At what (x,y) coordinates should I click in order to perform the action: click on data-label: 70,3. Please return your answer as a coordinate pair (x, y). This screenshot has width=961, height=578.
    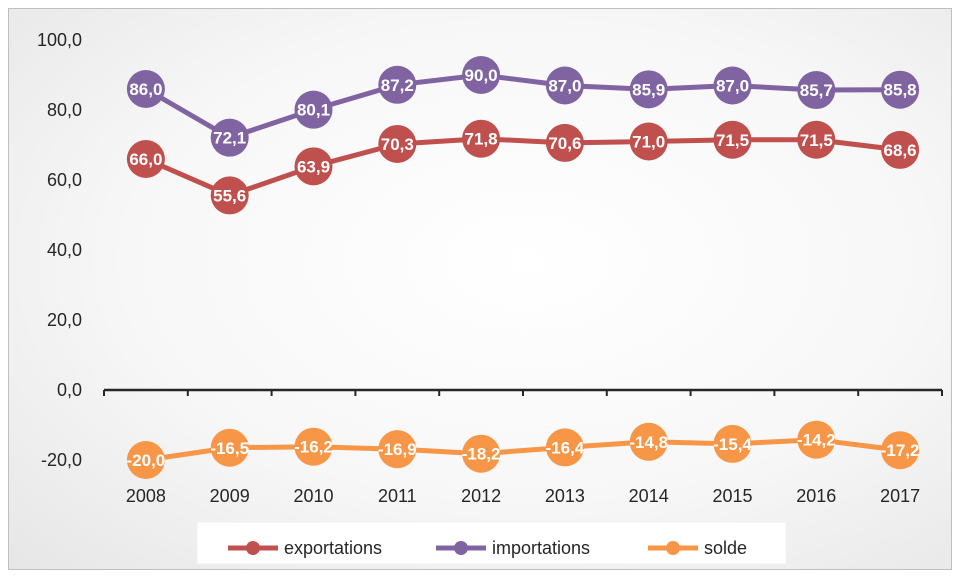
    Looking at the image, I should click on (397, 144).